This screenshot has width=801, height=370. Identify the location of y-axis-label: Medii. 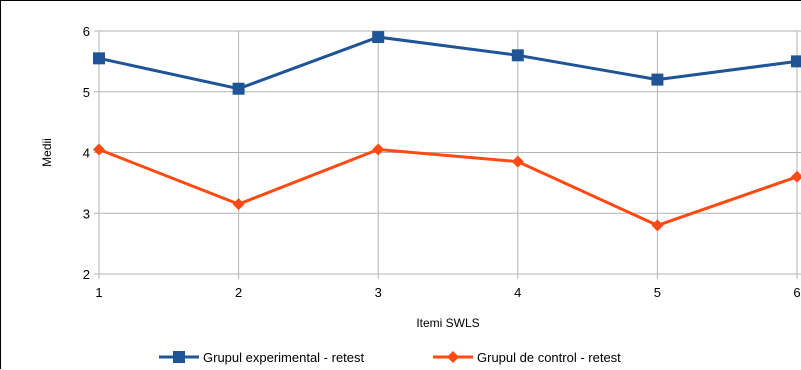
(47, 152).